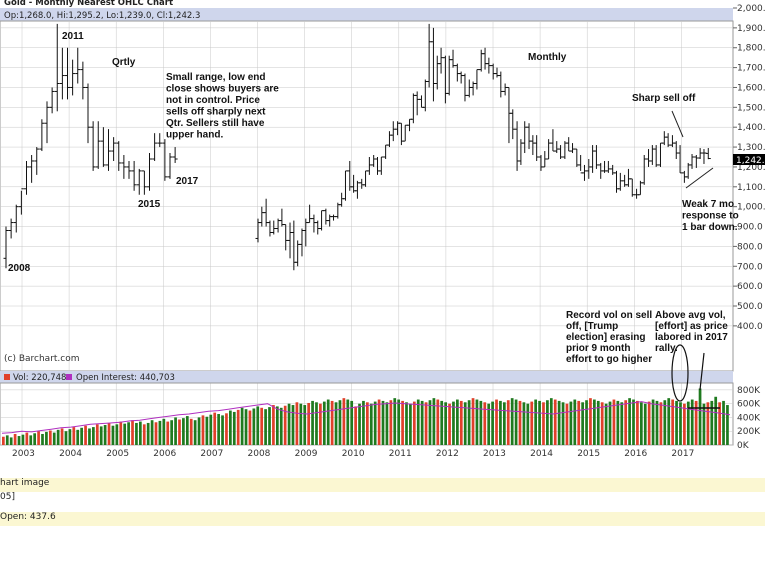  I want to click on open-interest-label: Open Interest: 440,703, so click(125, 378).